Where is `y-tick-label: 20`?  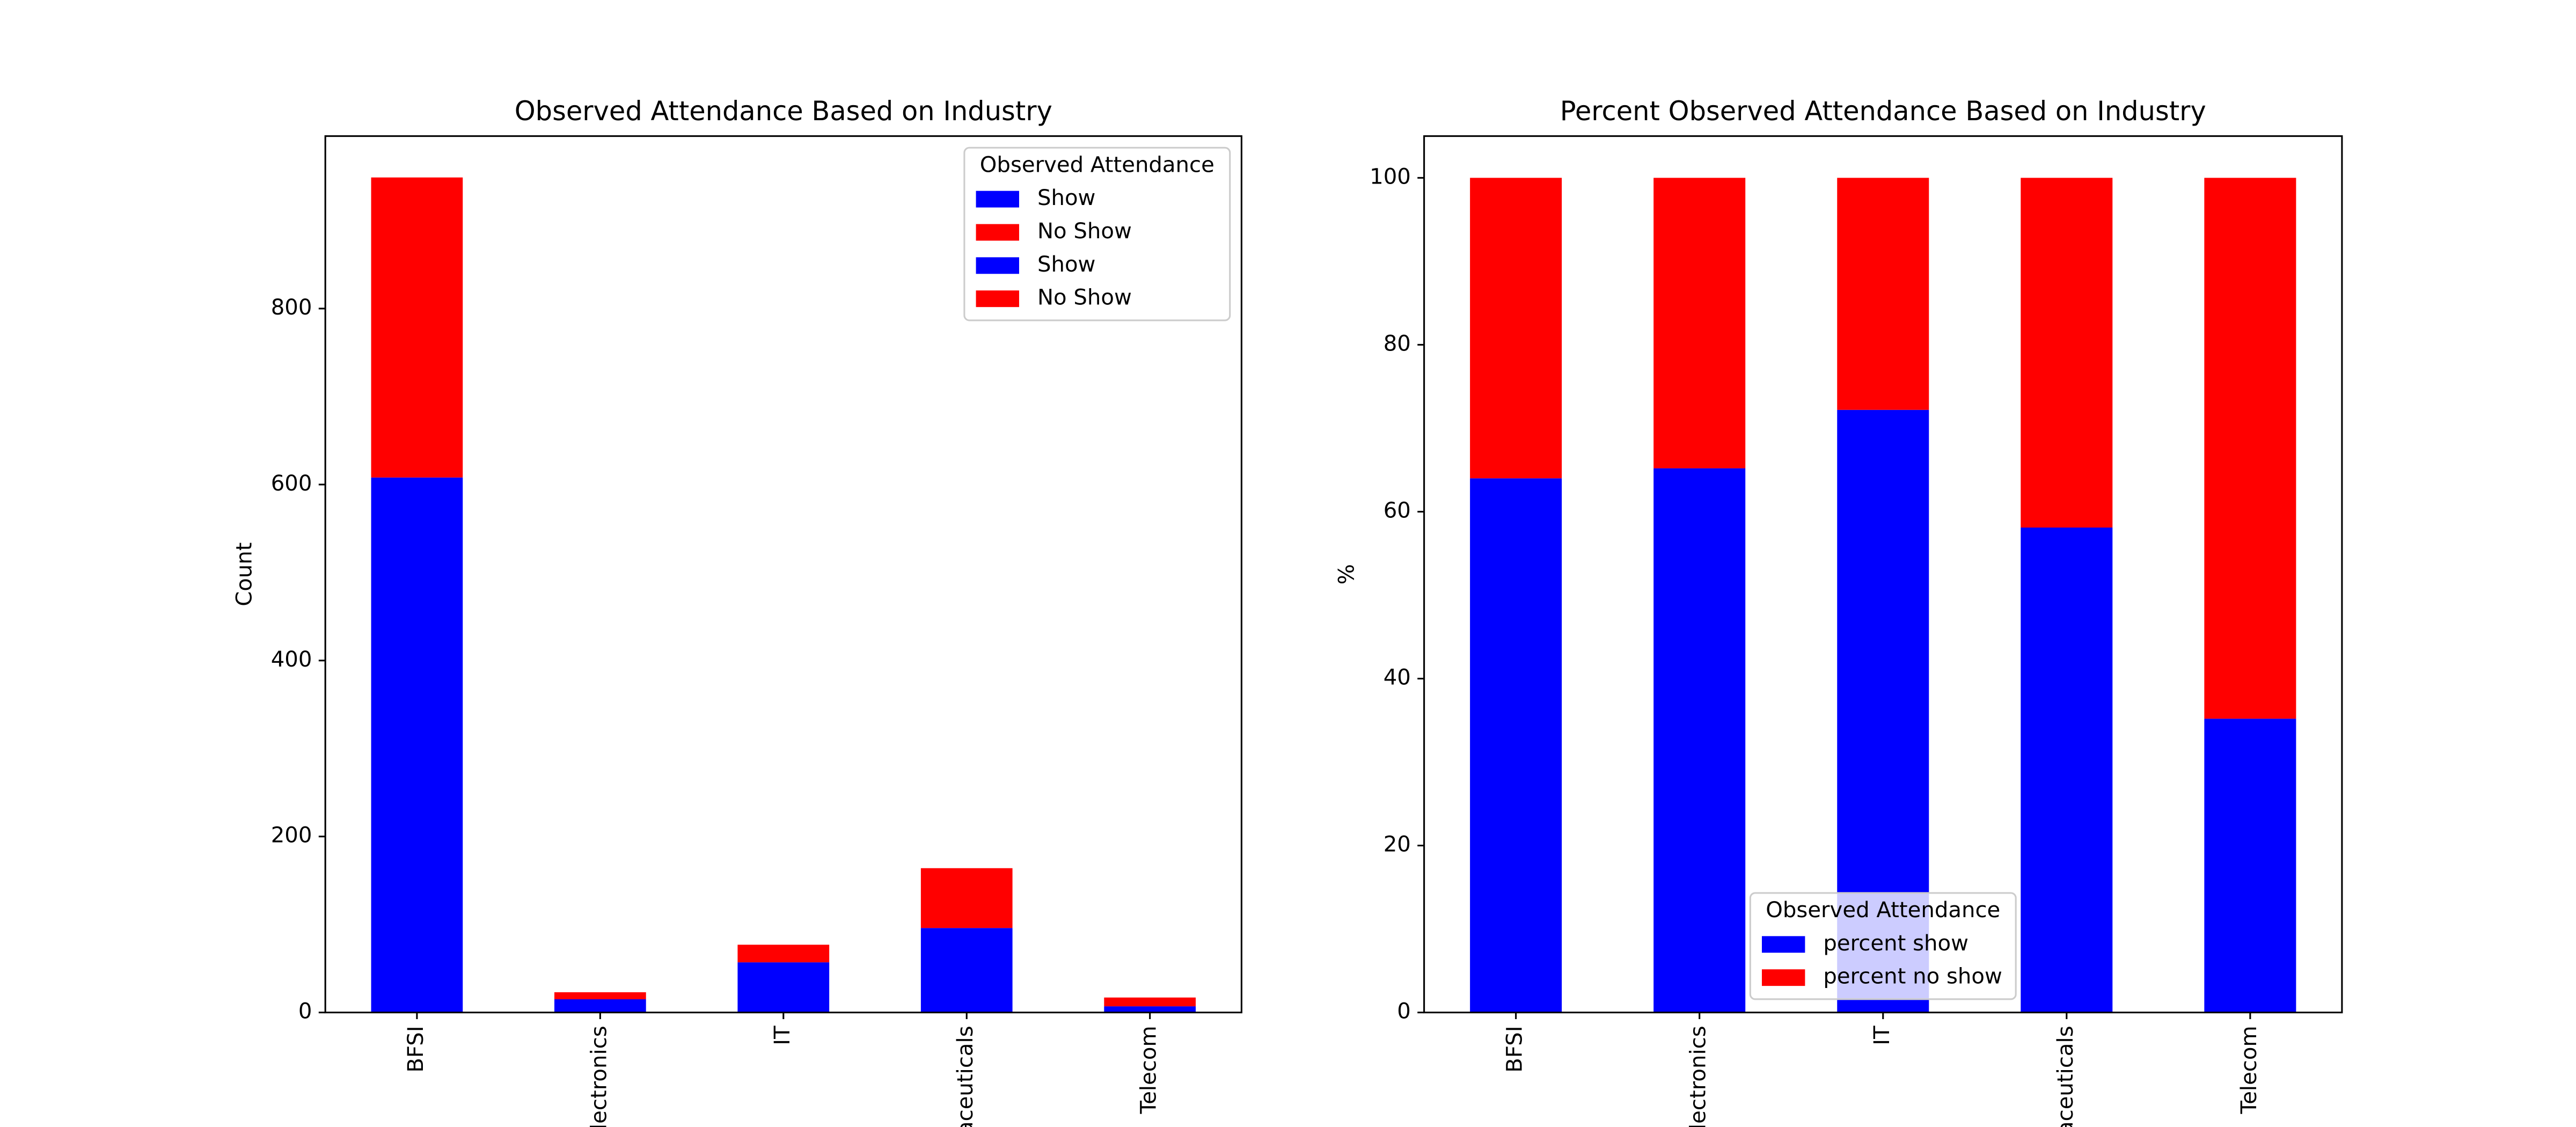 y-tick-label: 20 is located at coordinates (1397, 844).